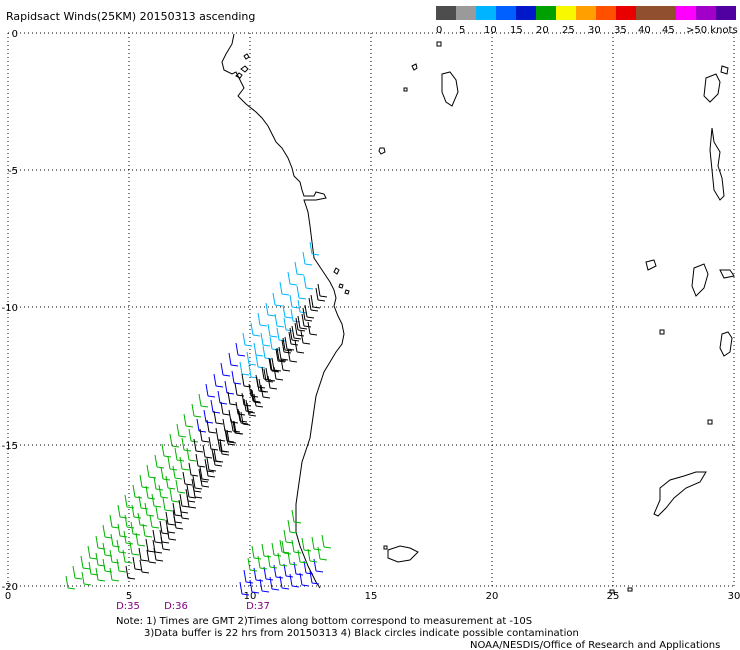  What do you see at coordinates (542, 30) in the screenshot?
I see `legend-label: 20` at bounding box center [542, 30].